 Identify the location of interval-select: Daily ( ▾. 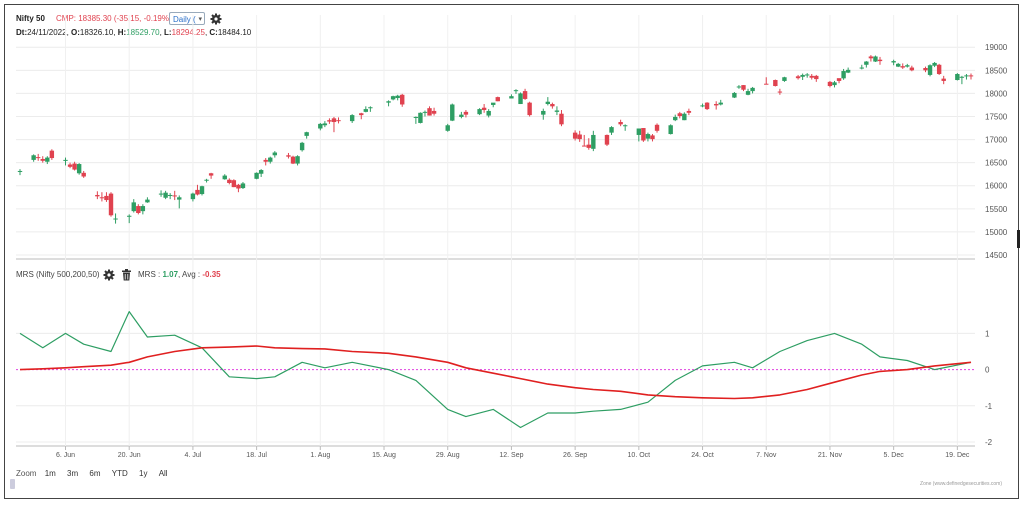
(187, 18).